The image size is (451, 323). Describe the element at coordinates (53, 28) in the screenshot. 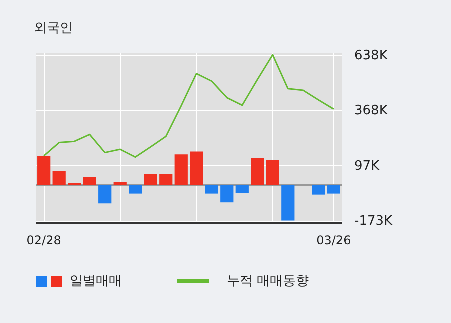

I see `chart-title: 외국인` at that location.